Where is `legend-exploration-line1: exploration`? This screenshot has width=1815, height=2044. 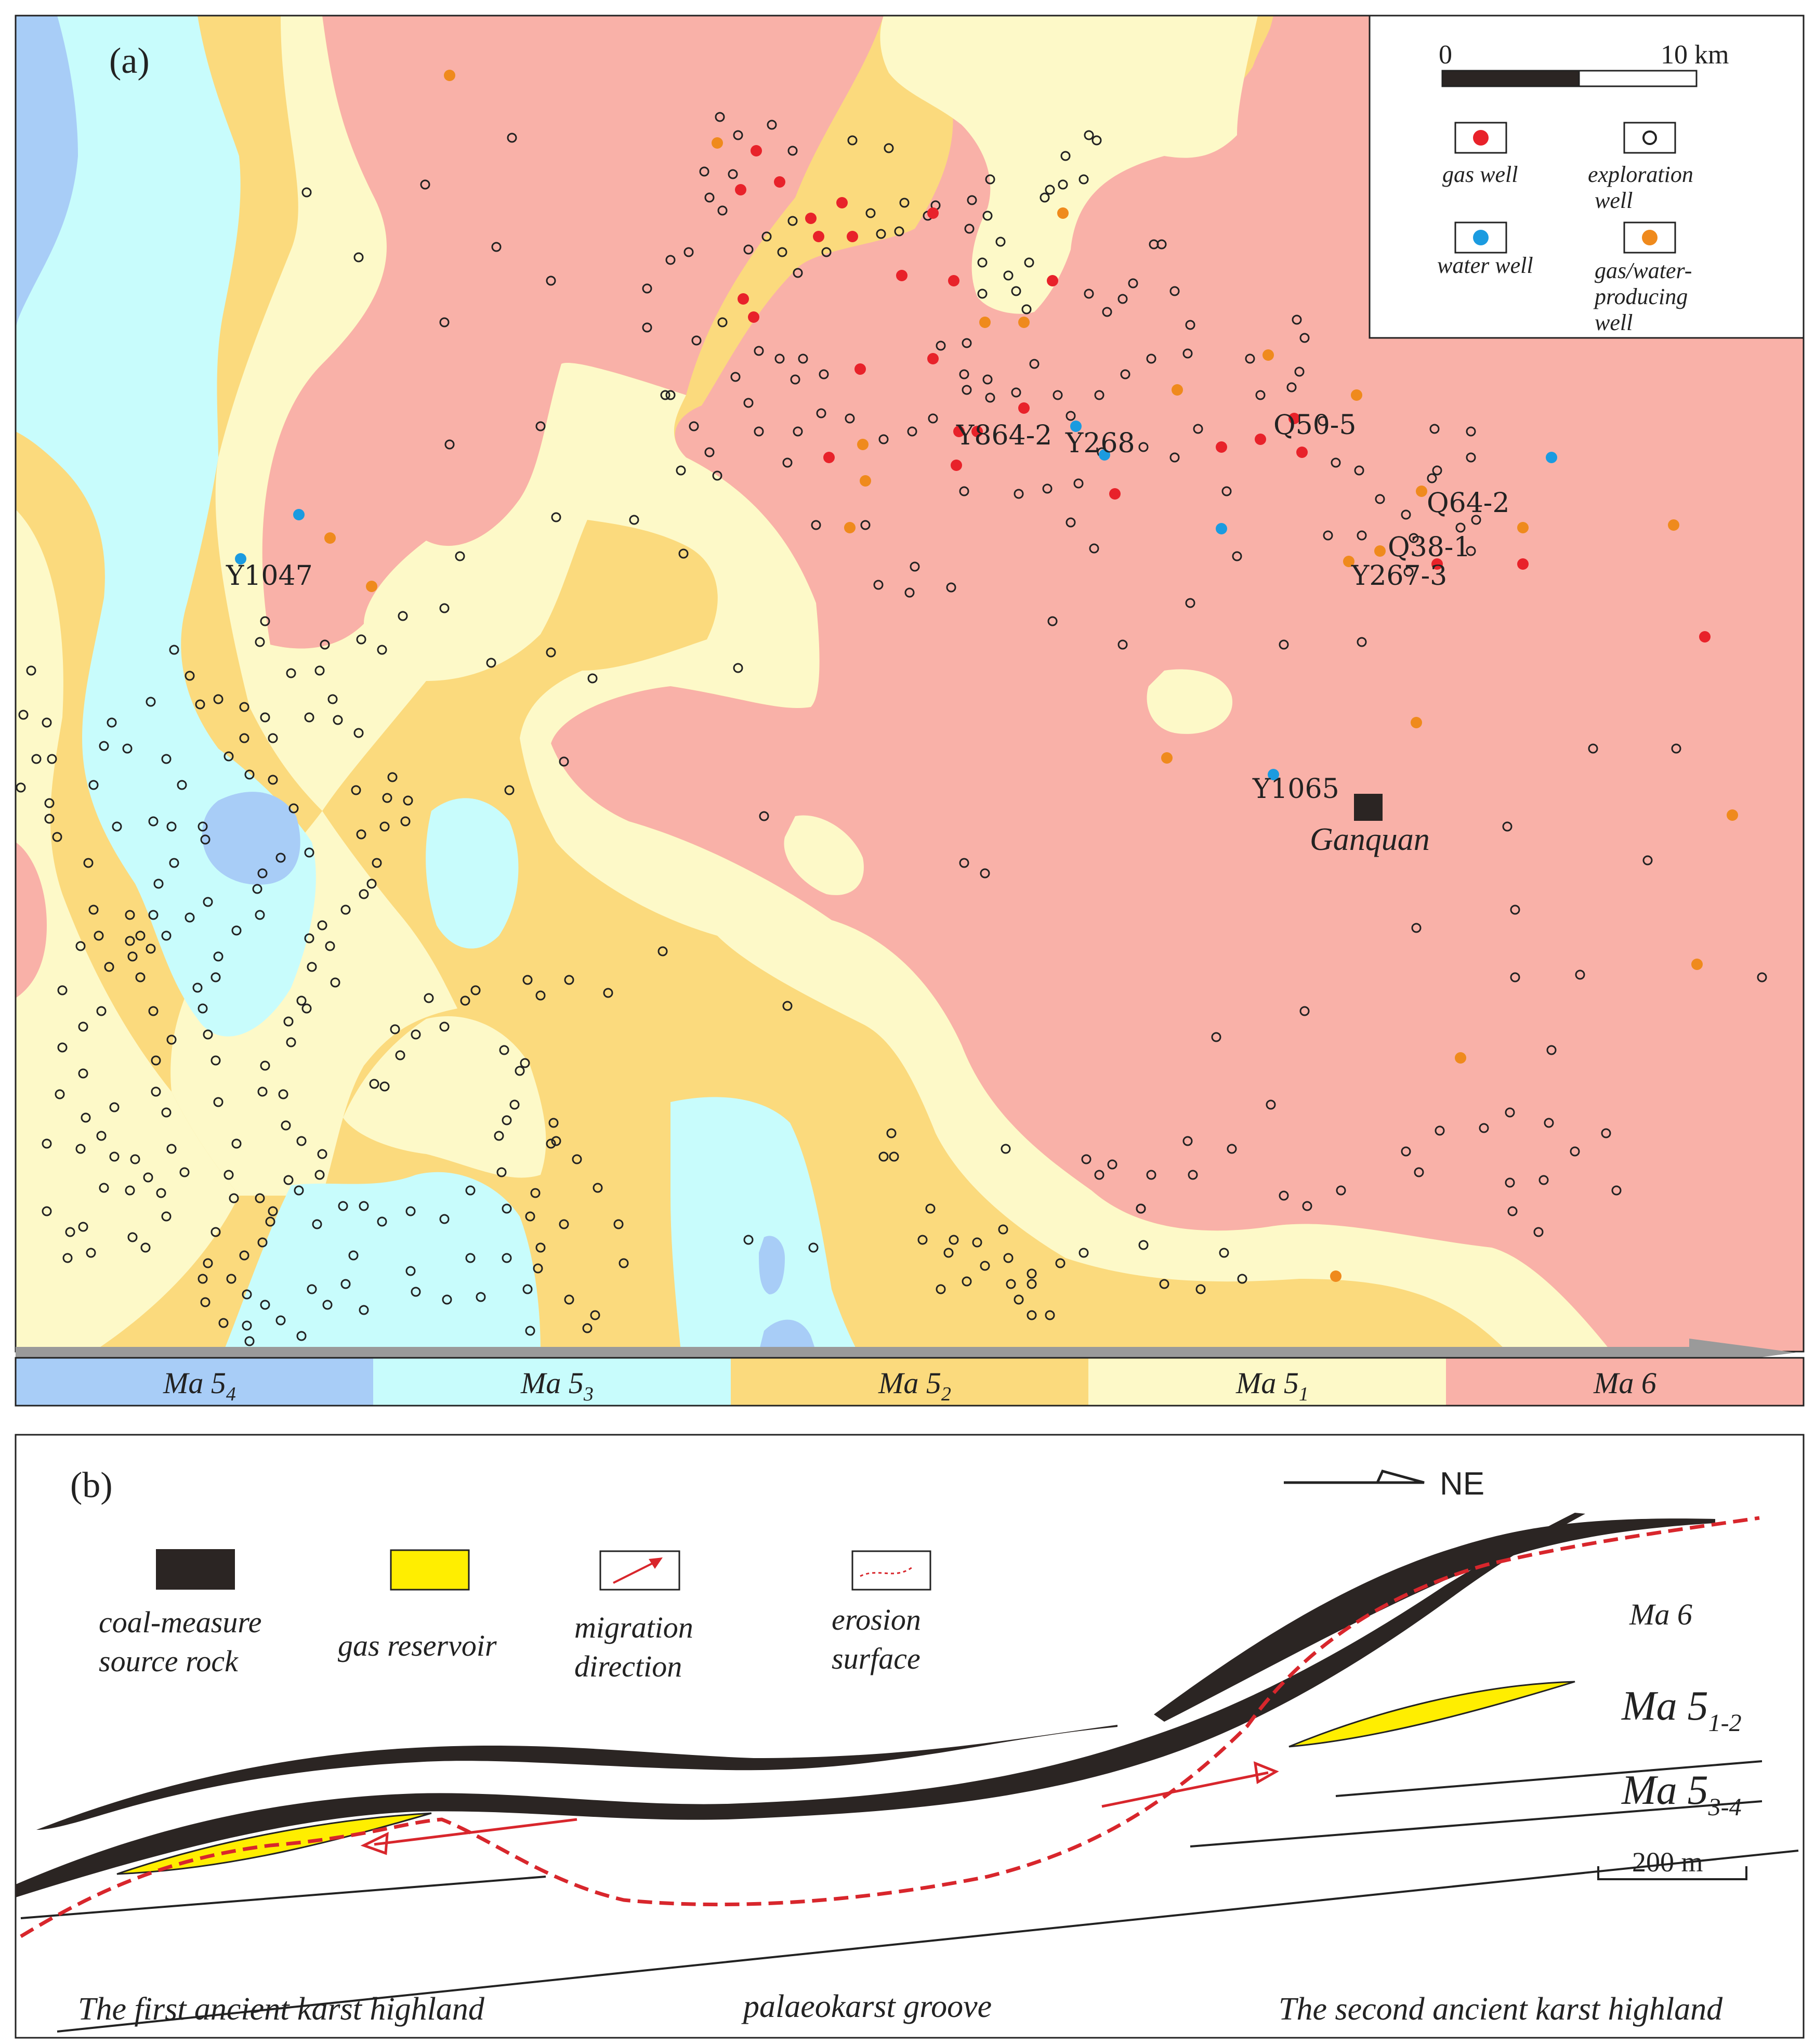 legend-exploration-line1: exploration is located at coordinates (1641, 174).